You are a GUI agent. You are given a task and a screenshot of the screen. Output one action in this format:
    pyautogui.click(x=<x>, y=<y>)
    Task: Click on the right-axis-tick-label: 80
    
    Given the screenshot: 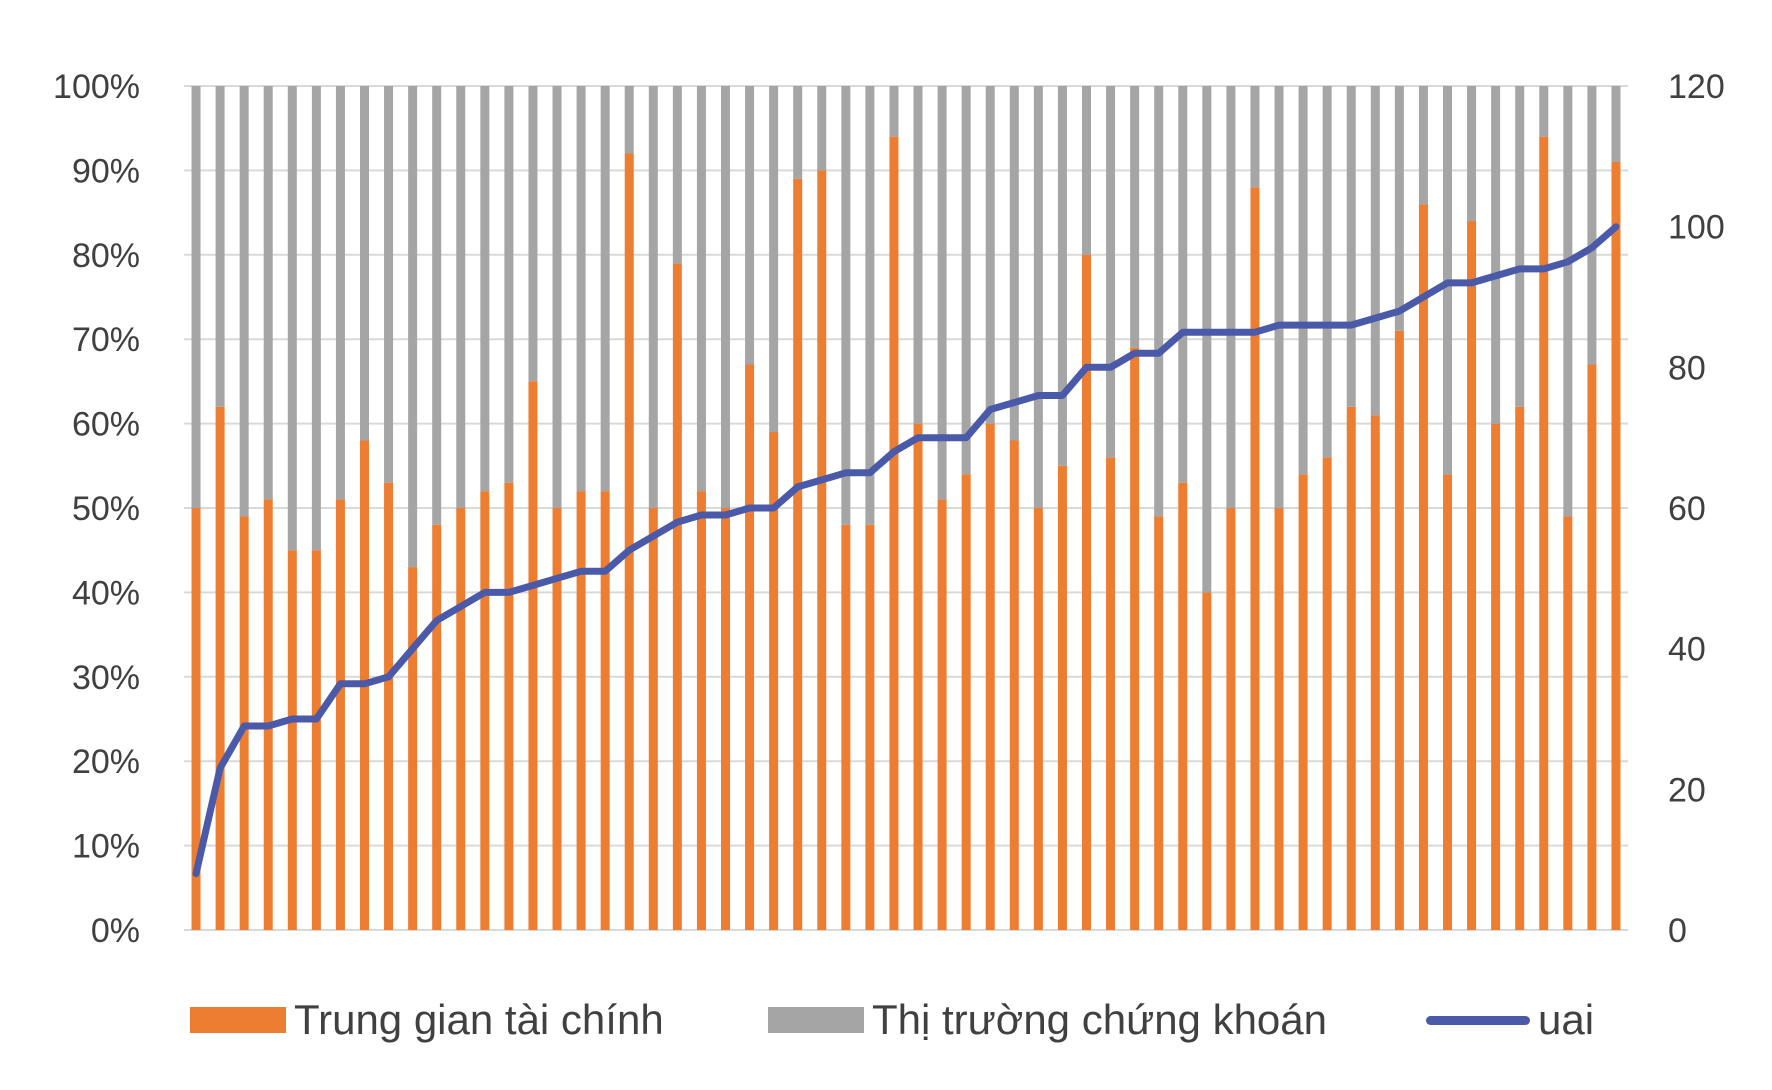 What is the action you would take?
    pyautogui.click(x=1687, y=368)
    